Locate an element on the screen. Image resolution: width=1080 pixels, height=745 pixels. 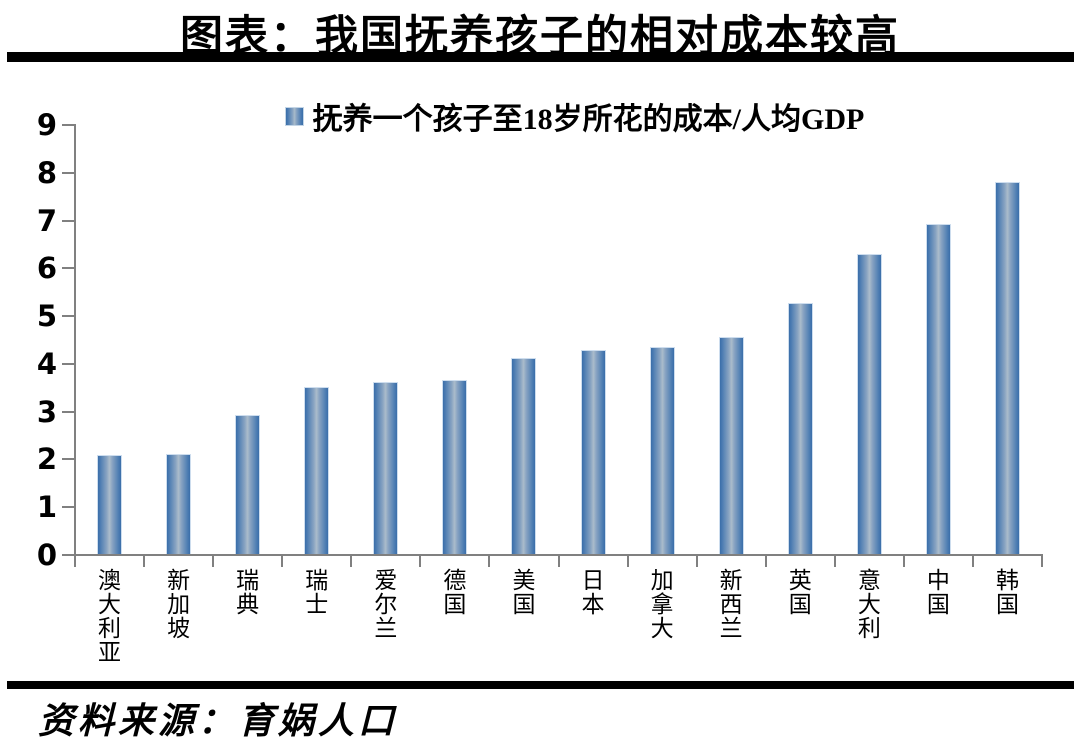
y-tick-label: 6 is located at coordinates (46, 268).